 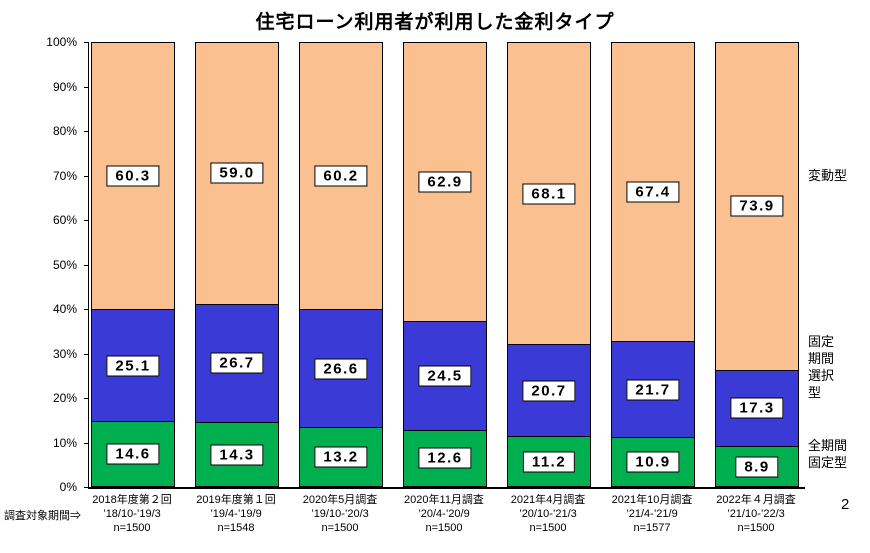 What do you see at coordinates (652, 500) in the screenshot?
I see `x-label-line: 2021年10月調査` at bounding box center [652, 500].